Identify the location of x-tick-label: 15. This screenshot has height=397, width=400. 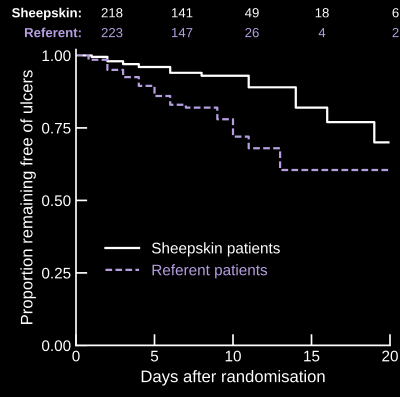
(312, 356).